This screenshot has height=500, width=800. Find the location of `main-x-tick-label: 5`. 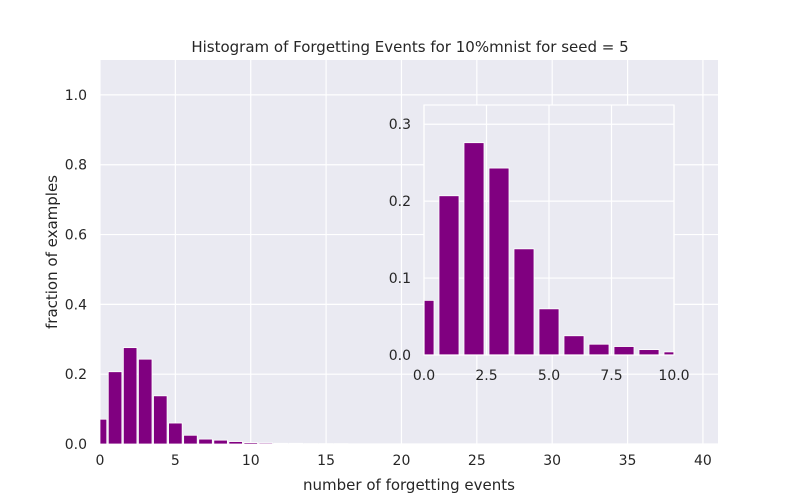

main-x-tick-label: 5 is located at coordinates (175, 461).